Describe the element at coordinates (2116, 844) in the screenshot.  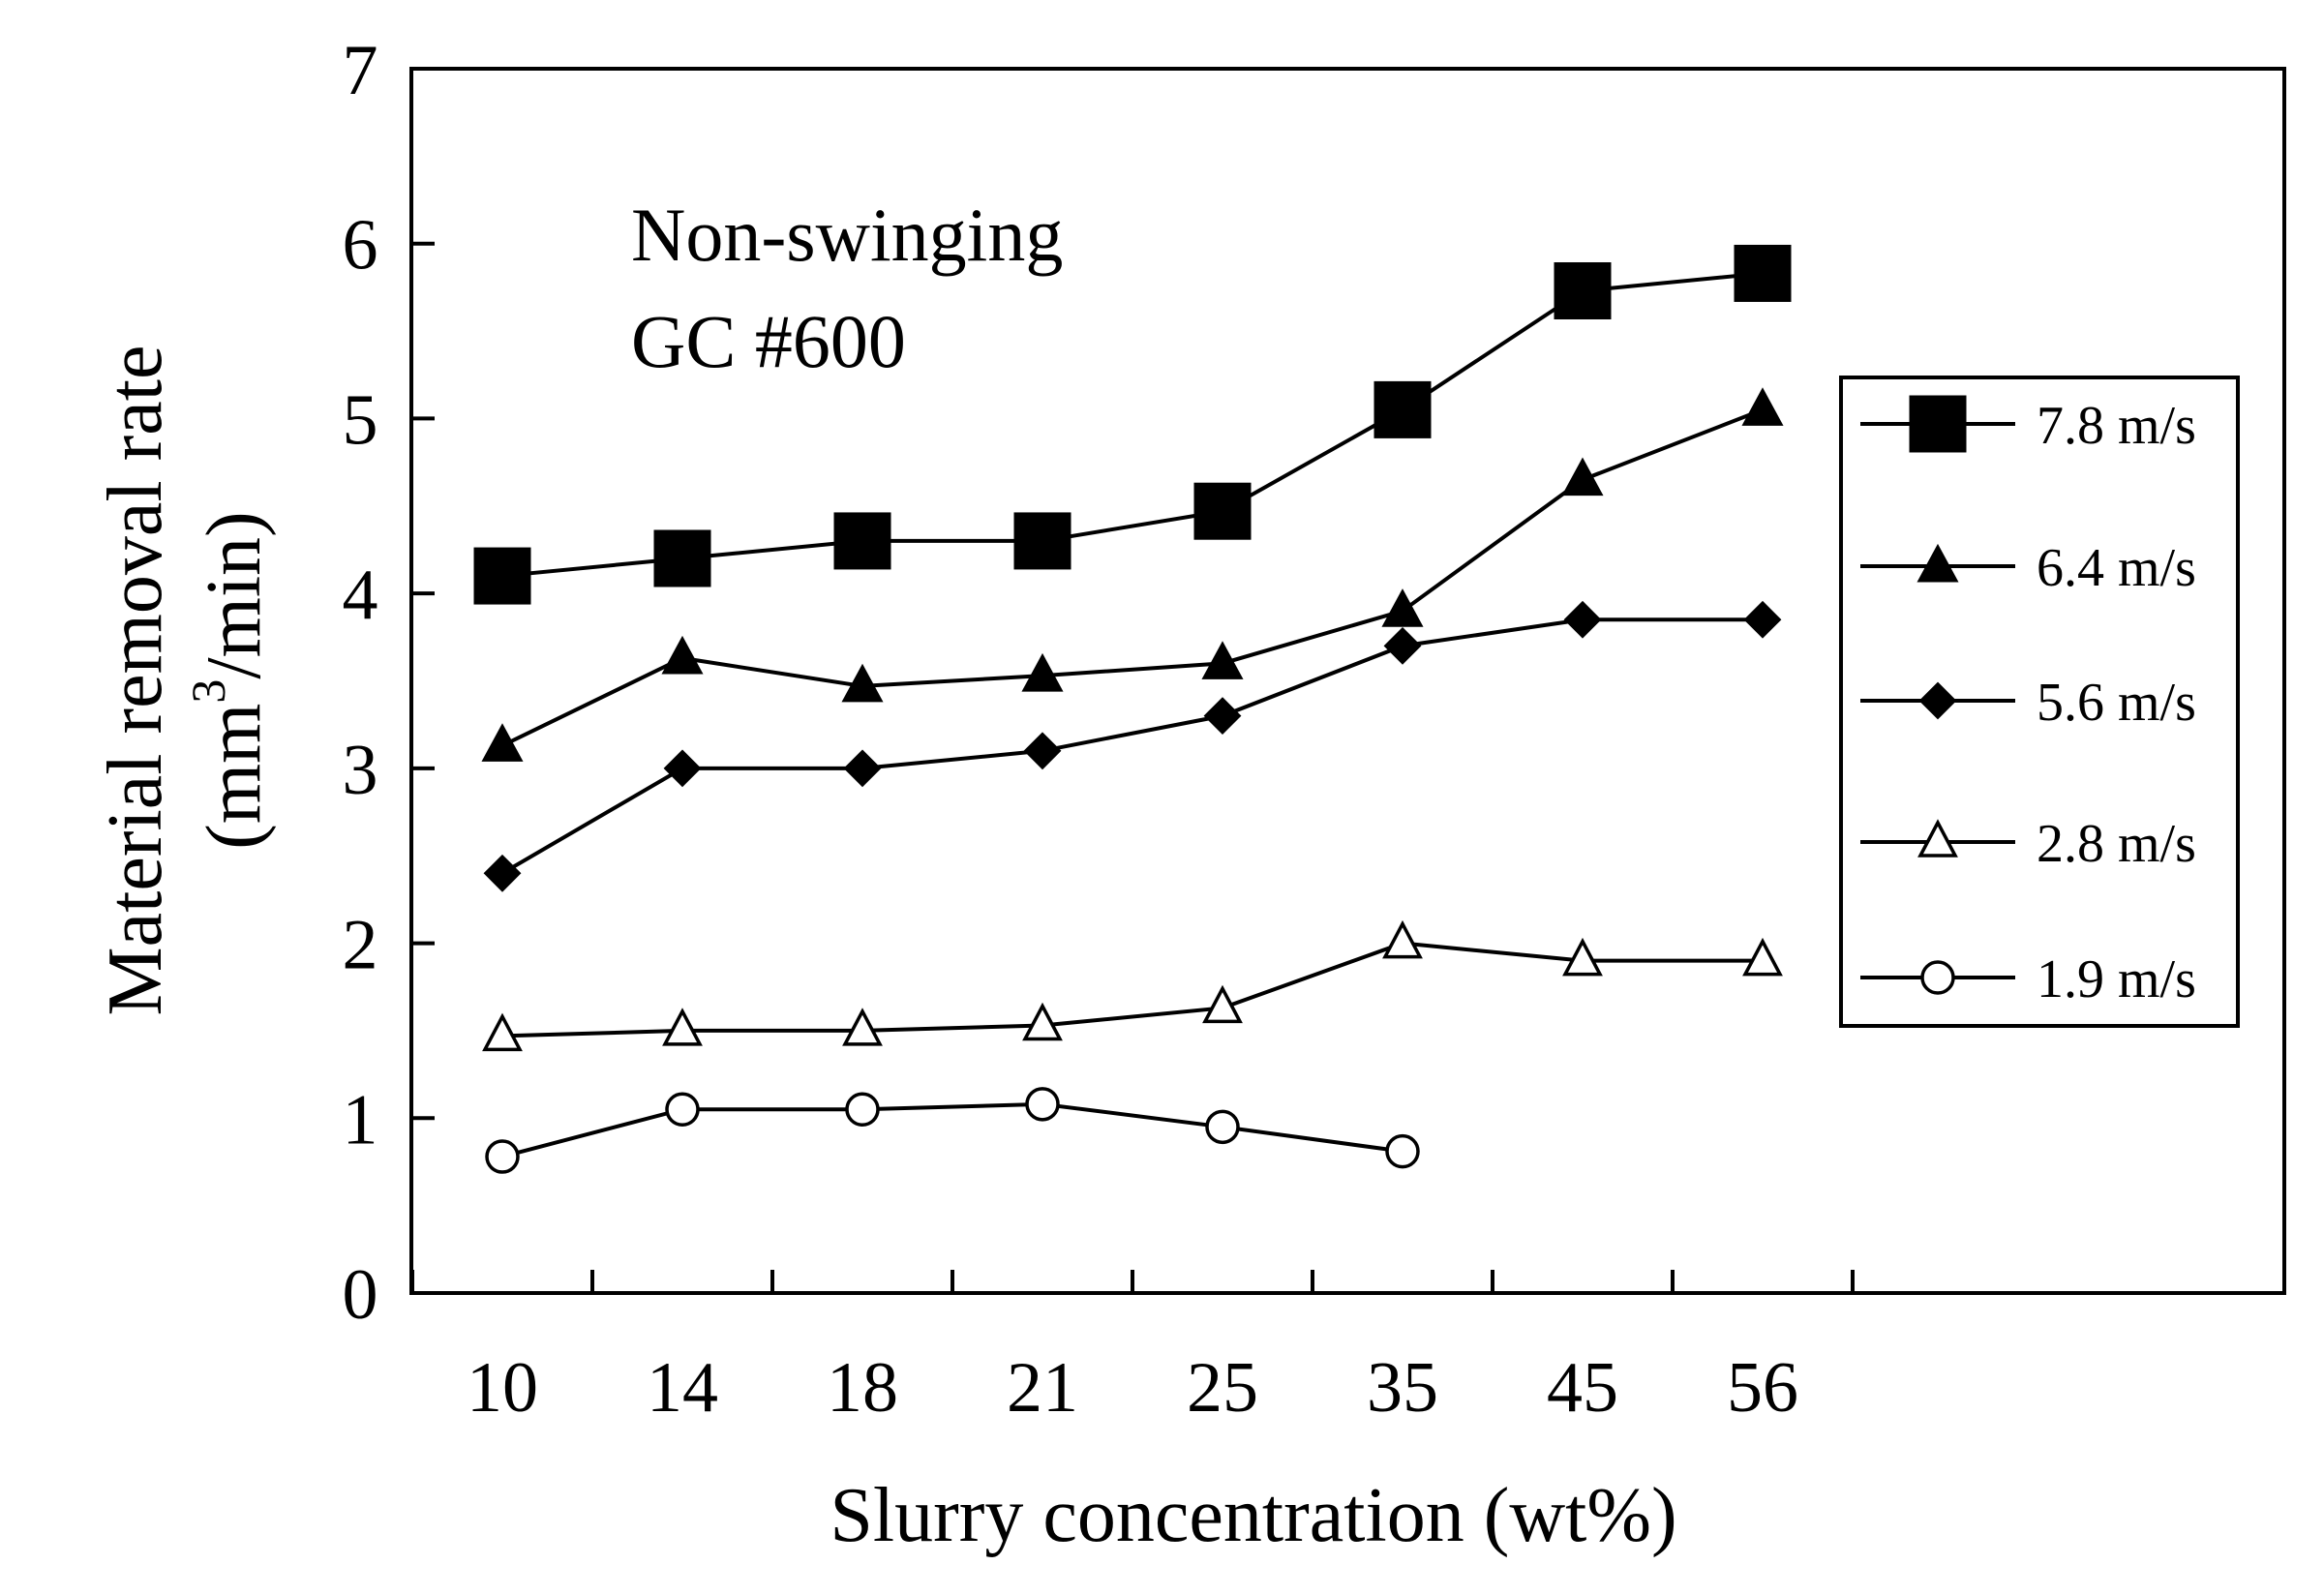
I see `legend-label: 2.8 m/s` at that location.